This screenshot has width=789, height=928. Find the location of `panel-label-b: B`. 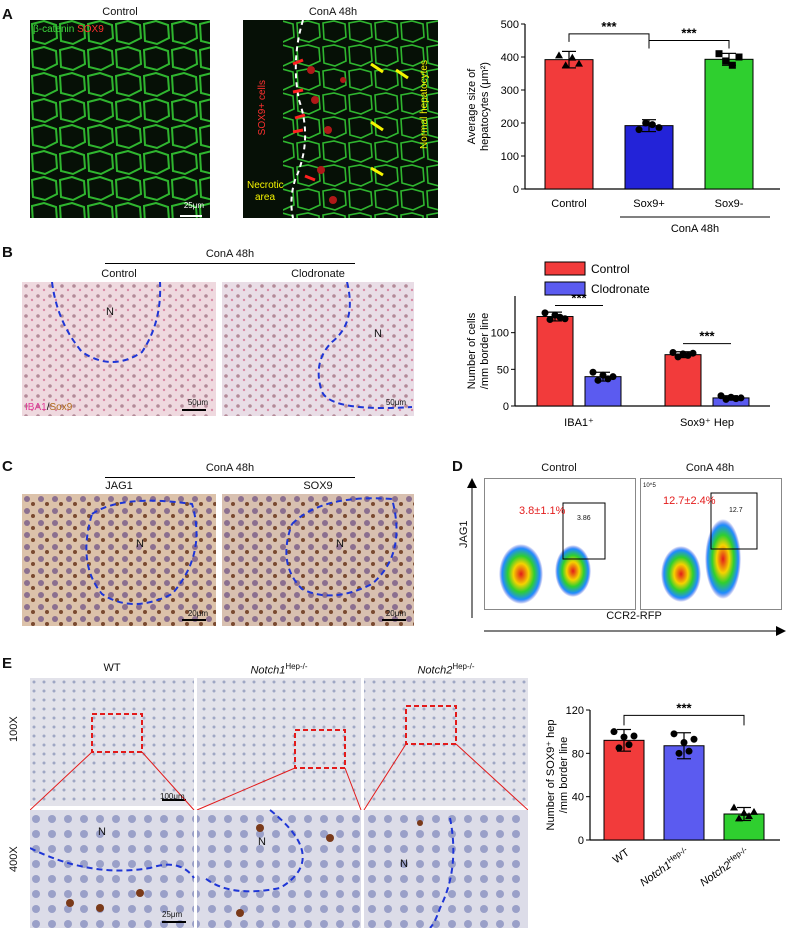

panel-label-b: B is located at coordinates (7, 252).